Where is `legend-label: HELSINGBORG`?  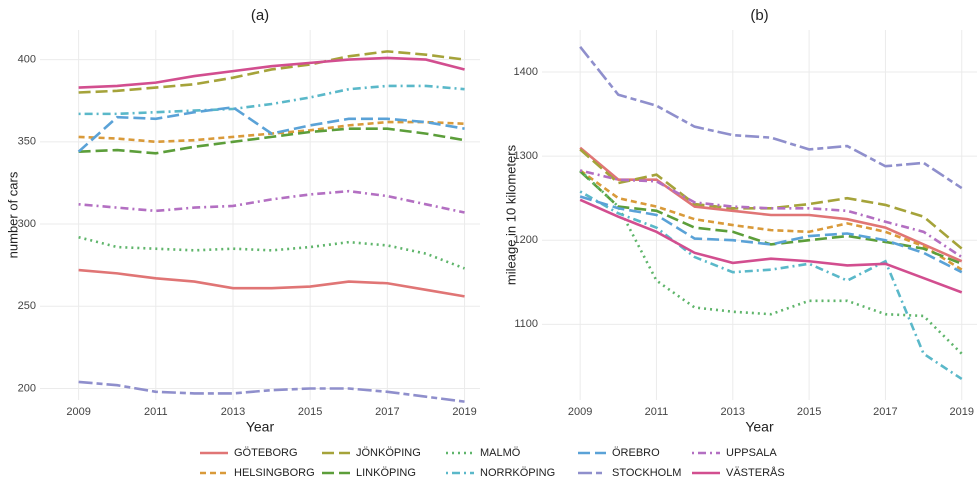
legend-label: HELSINGBORG is located at coordinates (274, 473).